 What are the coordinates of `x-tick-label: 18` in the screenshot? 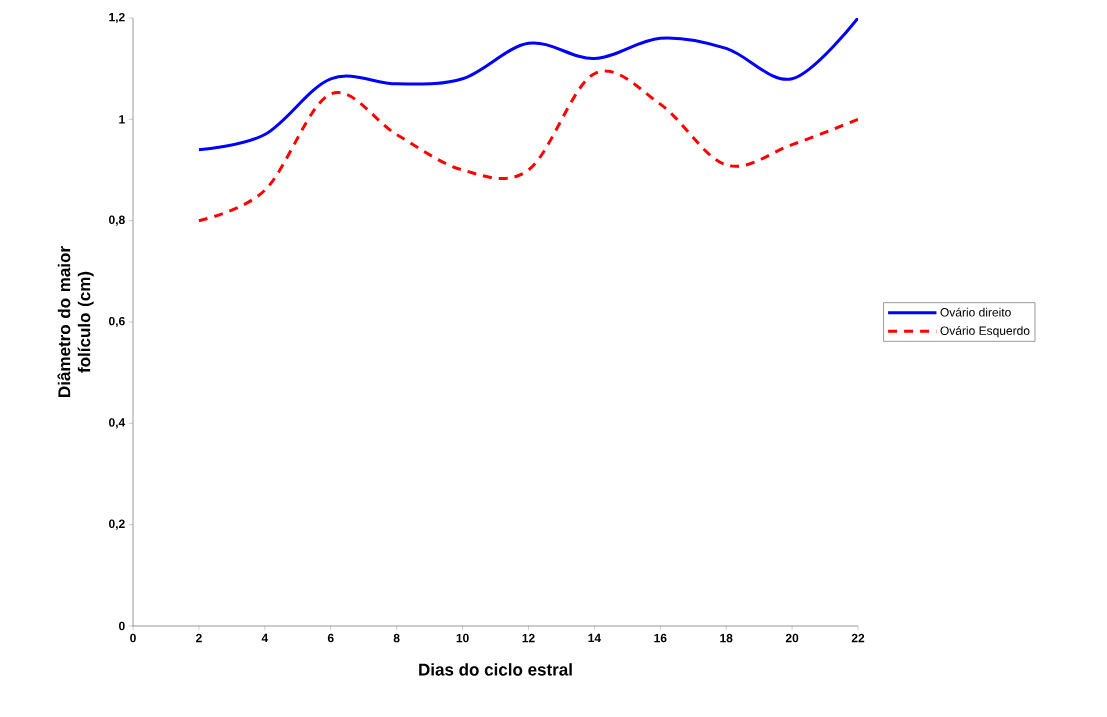 It's located at (726, 638).